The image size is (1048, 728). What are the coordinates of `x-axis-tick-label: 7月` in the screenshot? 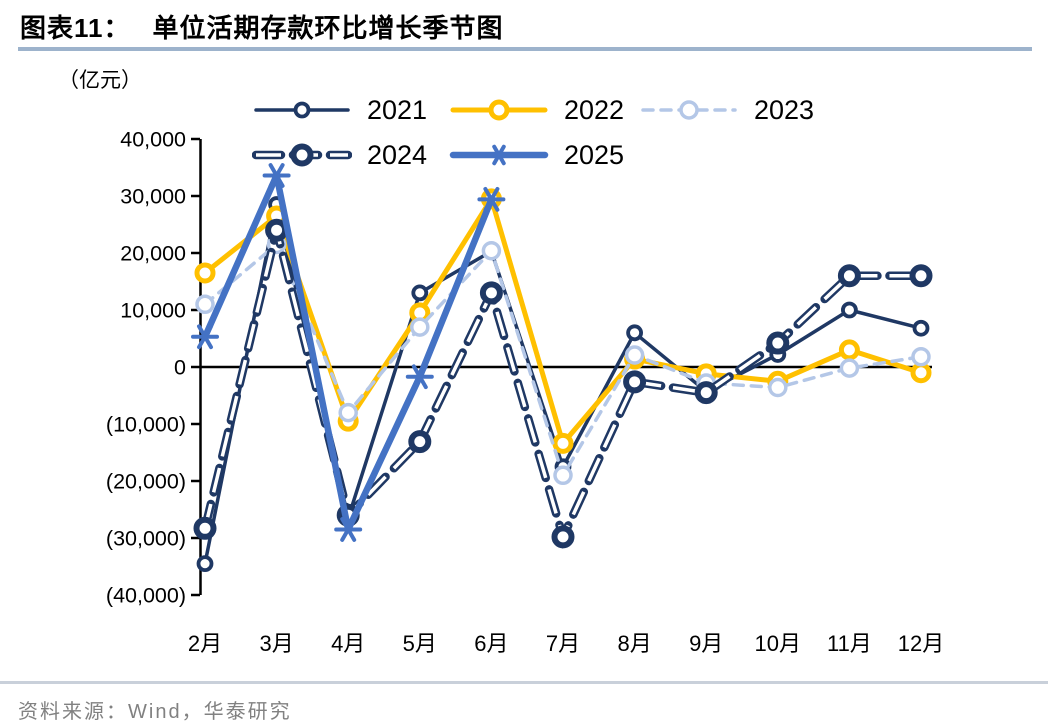 It's located at (563, 643).